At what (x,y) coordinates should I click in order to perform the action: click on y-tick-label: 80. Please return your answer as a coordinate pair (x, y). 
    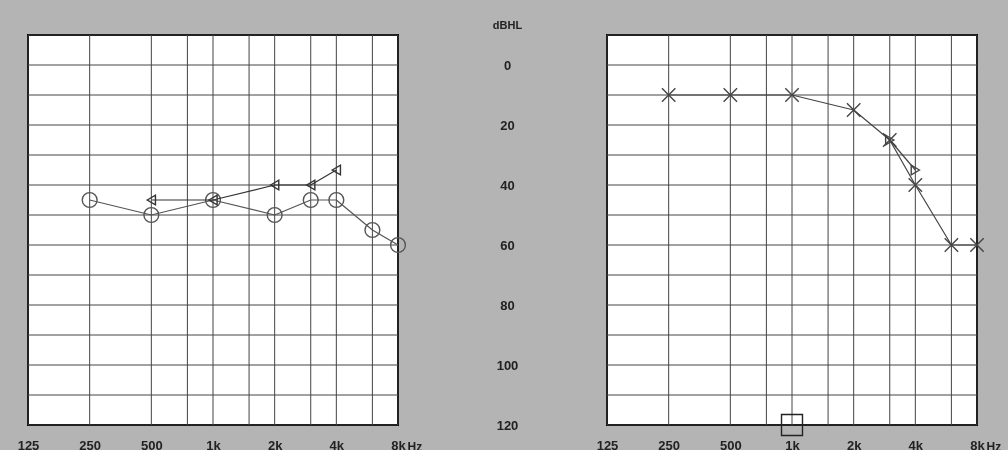
    Looking at the image, I should click on (507, 305).